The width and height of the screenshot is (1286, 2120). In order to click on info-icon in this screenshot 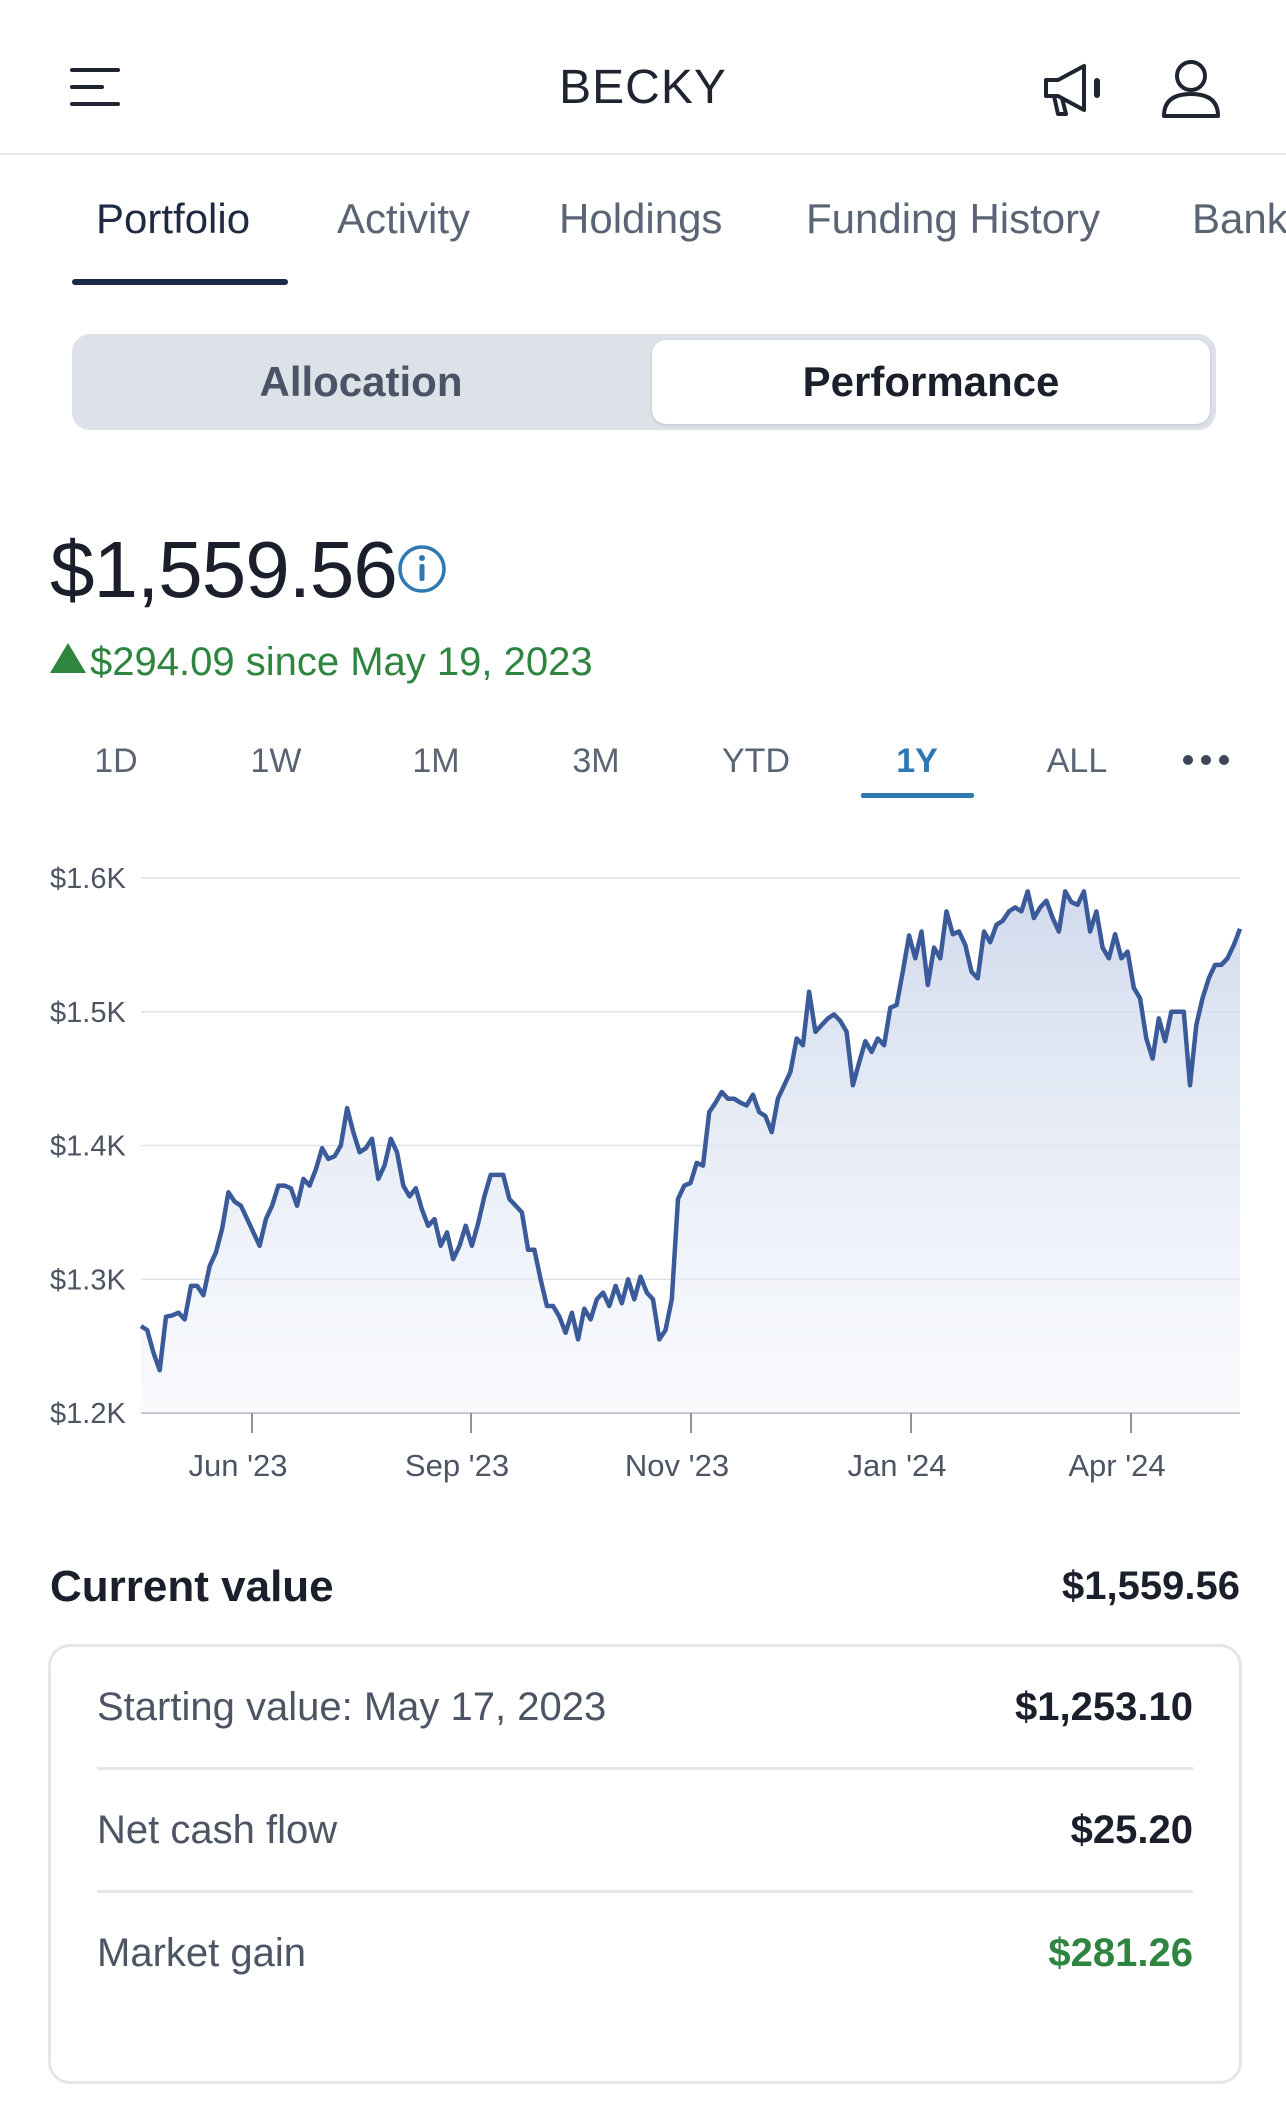, I will do `click(422, 569)`.